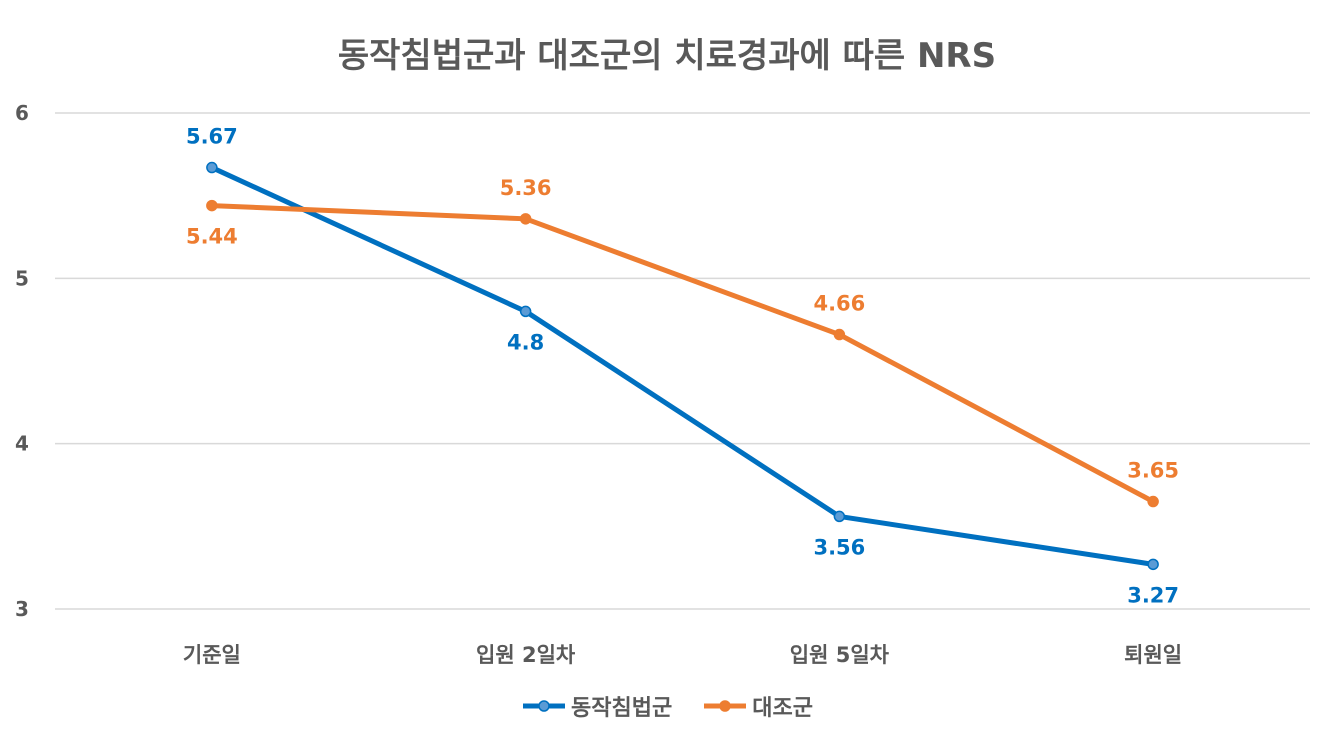 The height and width of the screenshot is (743, 1334). I want to click on x-tick-label: 기준일, so click(212, 655).